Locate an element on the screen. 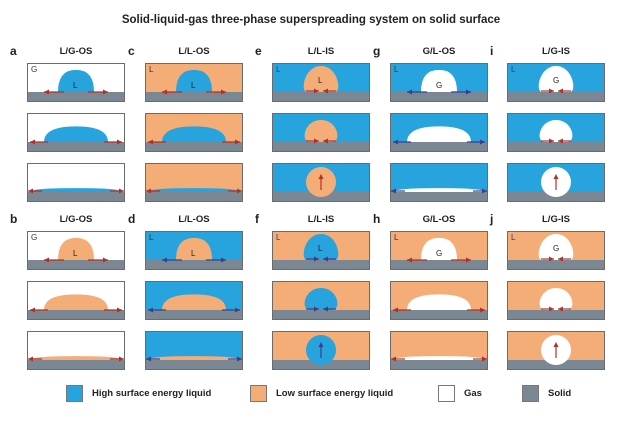 This screenshot has height=428, width=622. legend-label: Low surface energy liquid is located at coordinates (335, 393).